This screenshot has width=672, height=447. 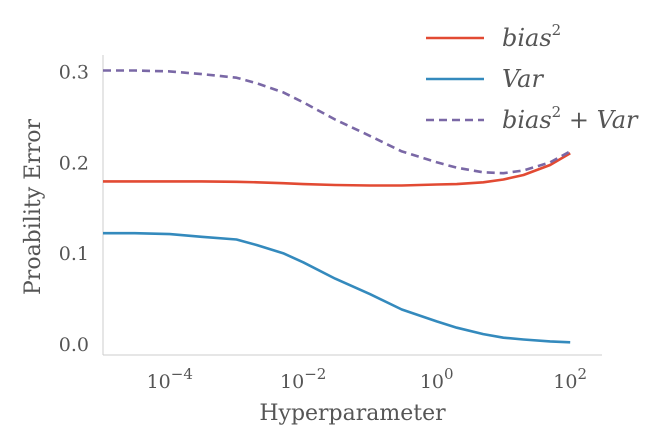 What do you see at coordinates (74, 345) in the screenshot?
I see `y-tick-label: 0.0` at bounding box center [74, 345].